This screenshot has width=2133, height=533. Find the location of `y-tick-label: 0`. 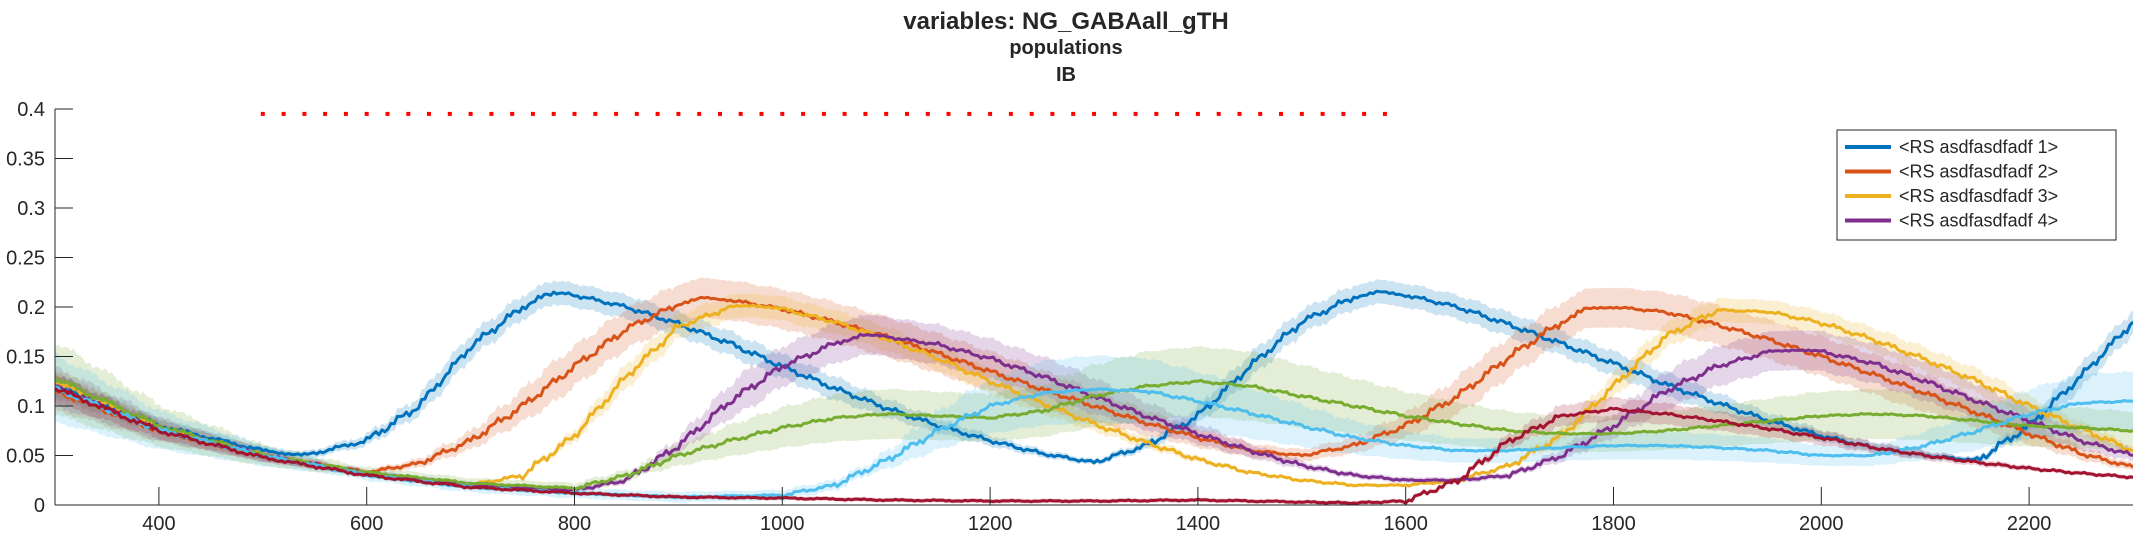

y-tick-label: 0 is located at coordinates (39, 506).